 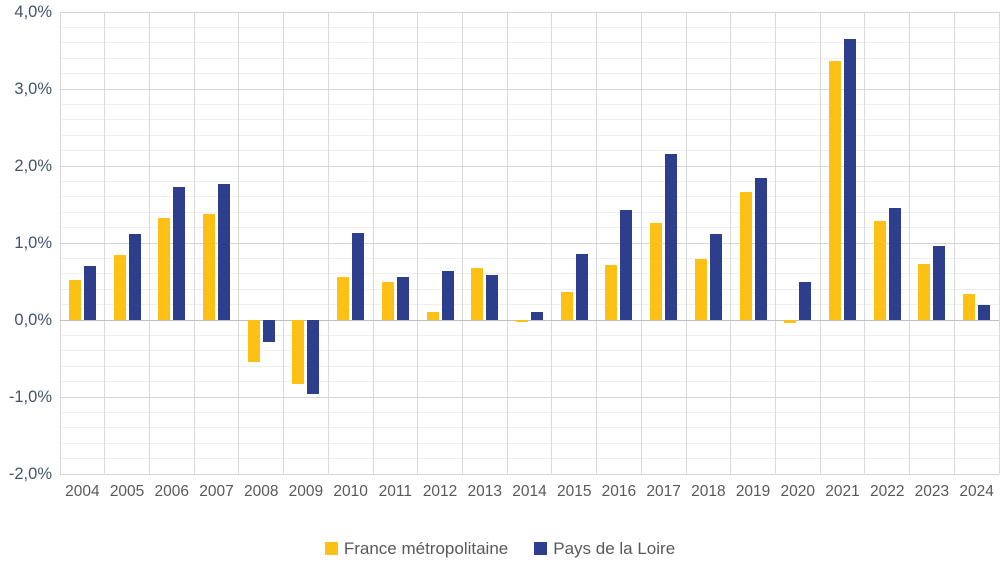 What do you see at coordinates (179, 253) in the screenshot?
I see `bar-pays-de-la-loire-2006` at bounding box center [179, 253].